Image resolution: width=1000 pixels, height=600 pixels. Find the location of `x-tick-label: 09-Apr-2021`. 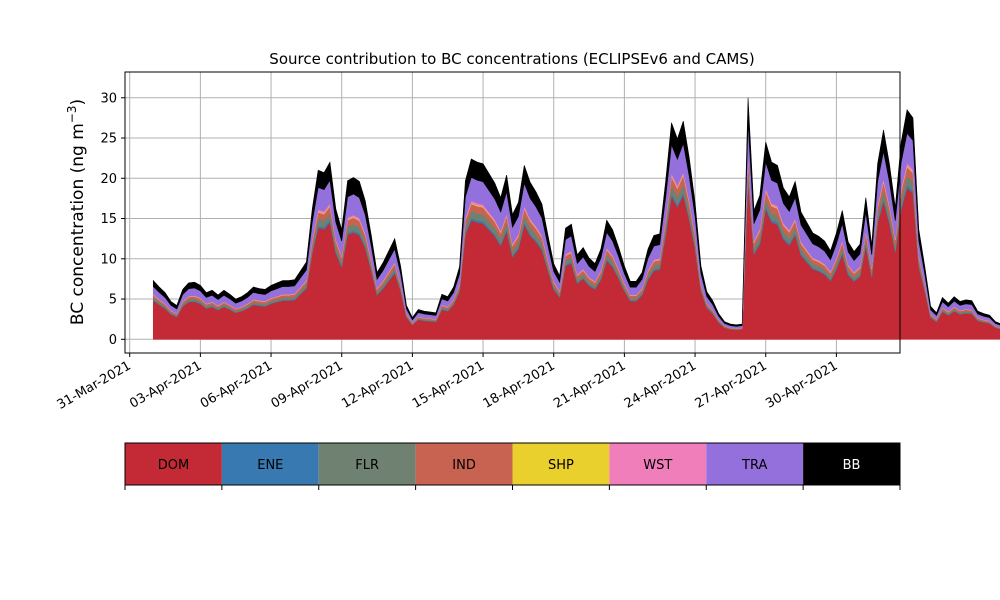

x-tick-label: 09-Apr-2021 is located at coordinates (307, 384).